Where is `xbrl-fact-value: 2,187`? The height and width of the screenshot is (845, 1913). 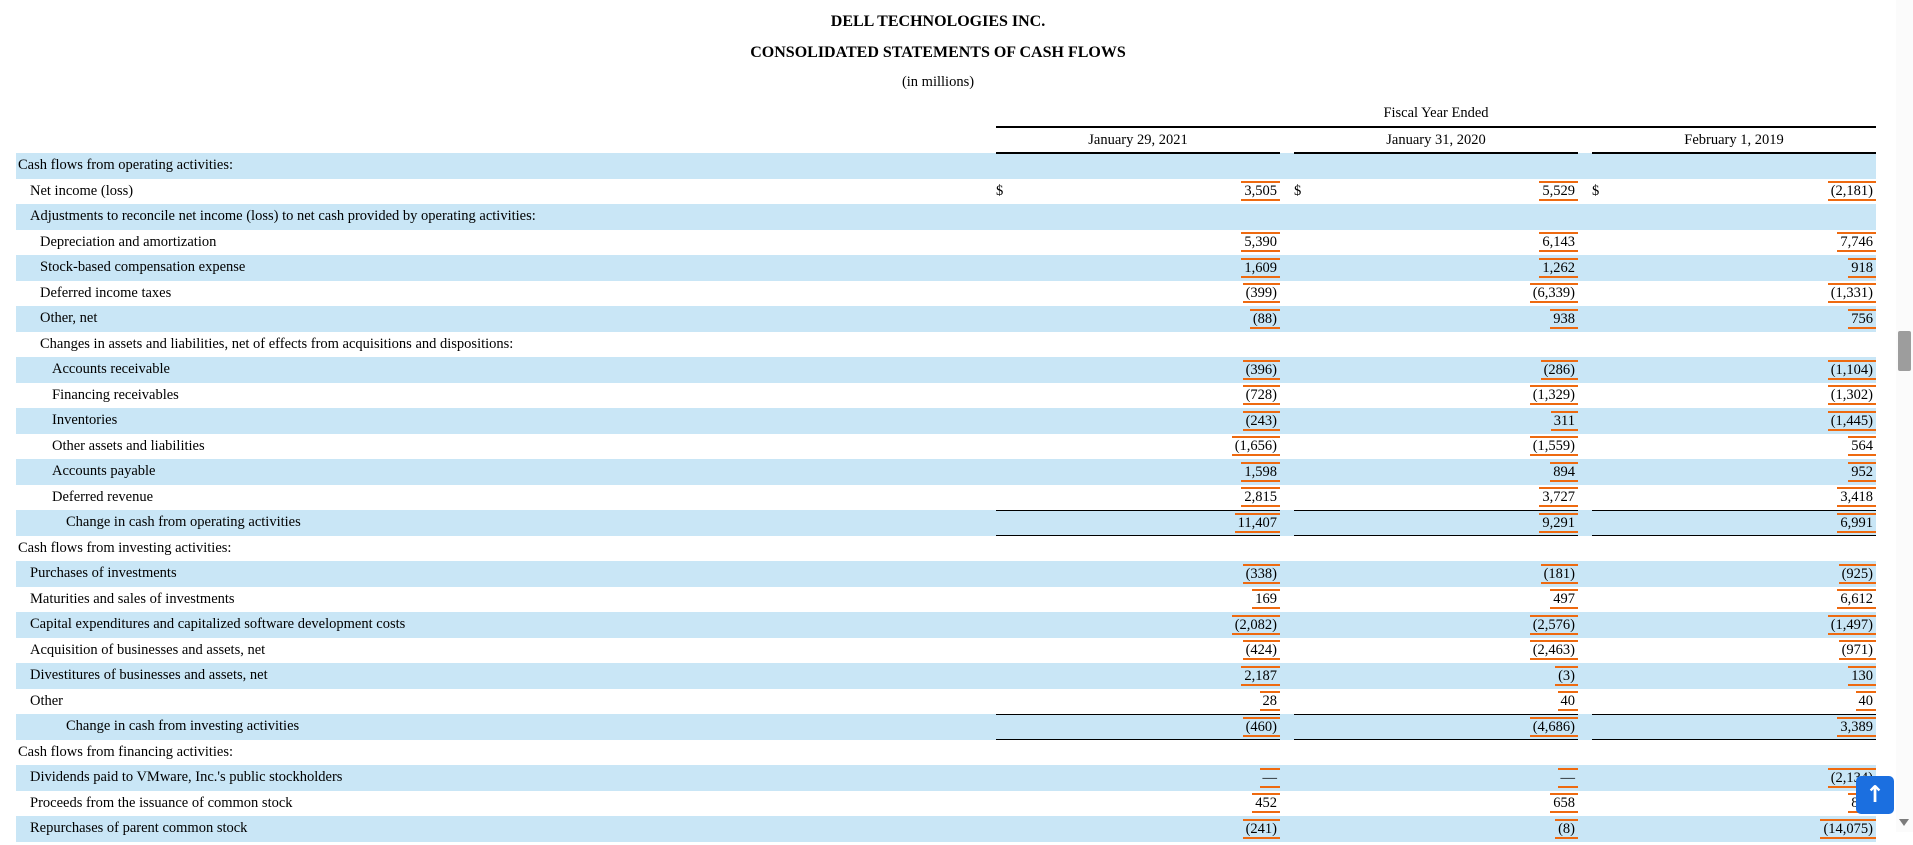 xbrl-fact-value: 2,187 is located at coordinates (1260, 675).